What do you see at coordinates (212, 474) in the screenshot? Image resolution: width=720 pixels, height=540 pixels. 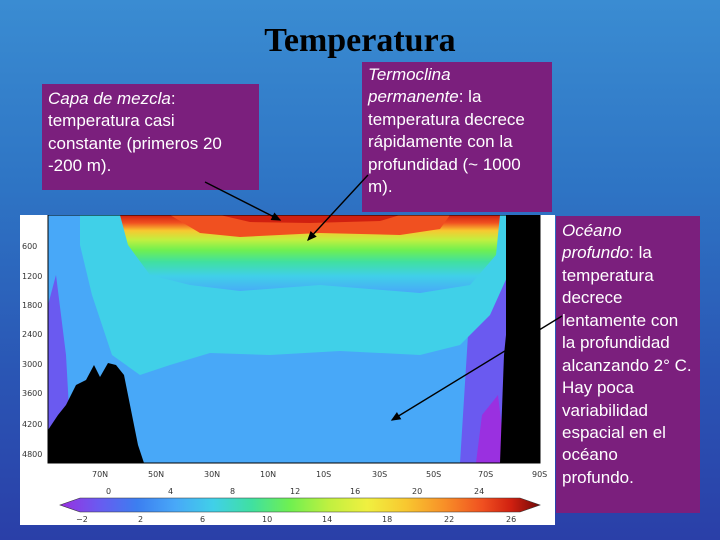 I see `x-tick-label: 30N` at bounding box center [212, 474].